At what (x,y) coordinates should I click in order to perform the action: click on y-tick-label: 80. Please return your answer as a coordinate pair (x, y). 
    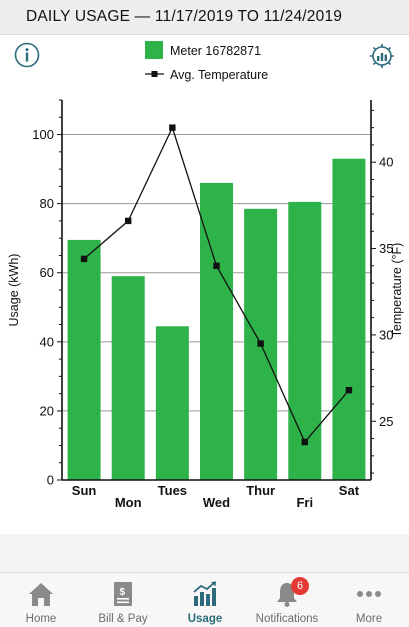
    Looking at the image, I should click on (47, 203).